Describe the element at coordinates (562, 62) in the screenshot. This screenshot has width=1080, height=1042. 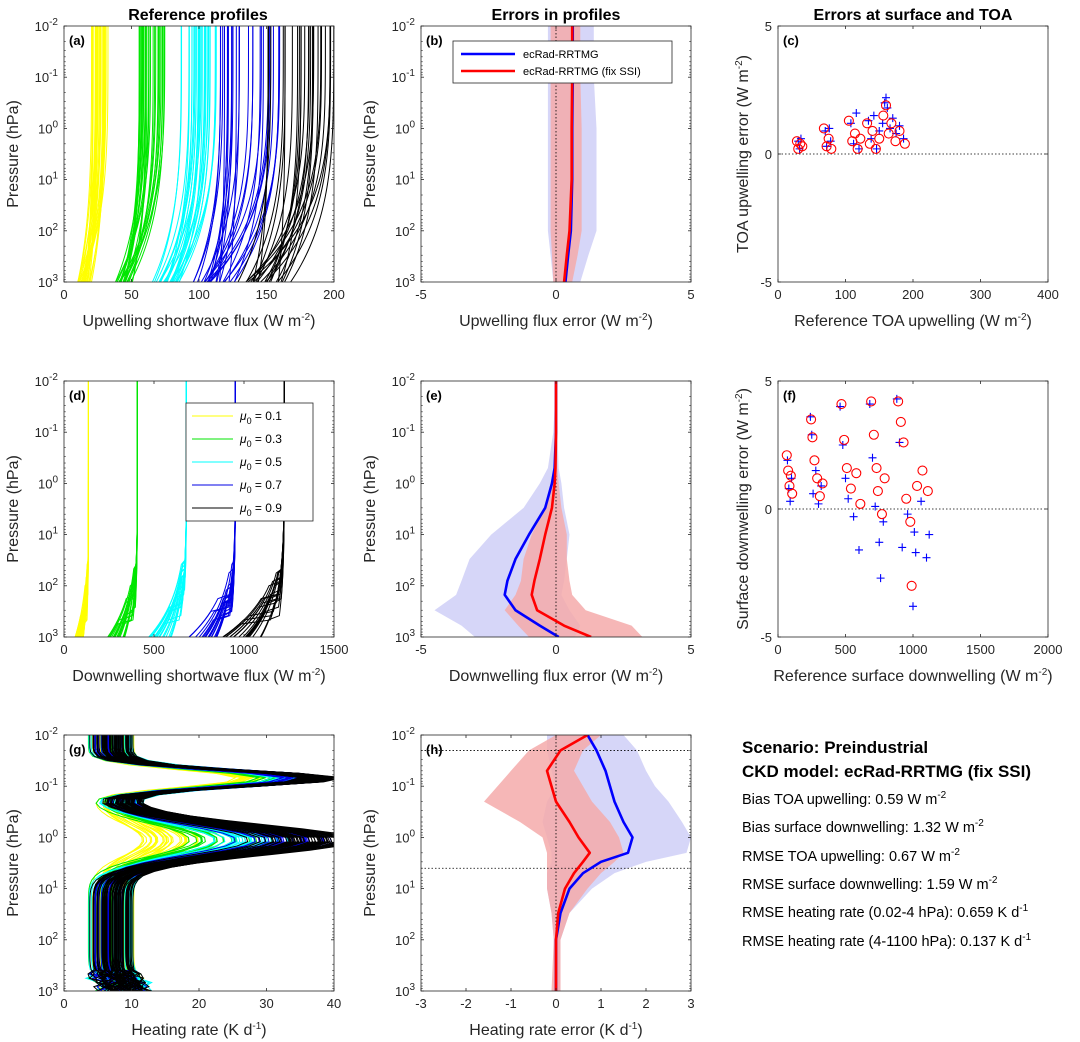
I see `legend-box` at that location.